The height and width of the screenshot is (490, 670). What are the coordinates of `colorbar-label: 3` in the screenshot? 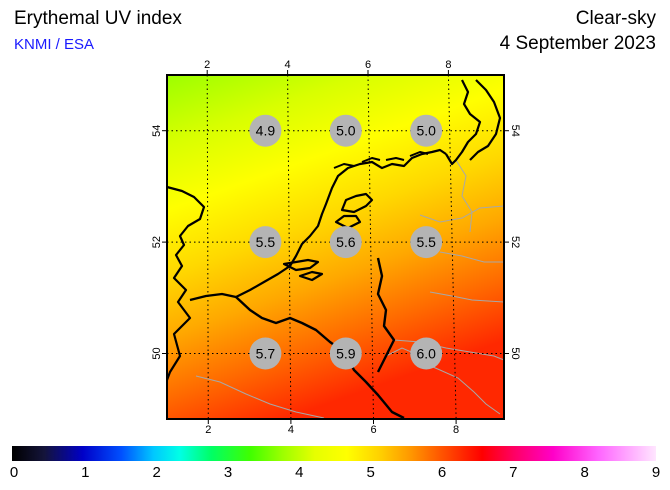 It's located at (228, 472).